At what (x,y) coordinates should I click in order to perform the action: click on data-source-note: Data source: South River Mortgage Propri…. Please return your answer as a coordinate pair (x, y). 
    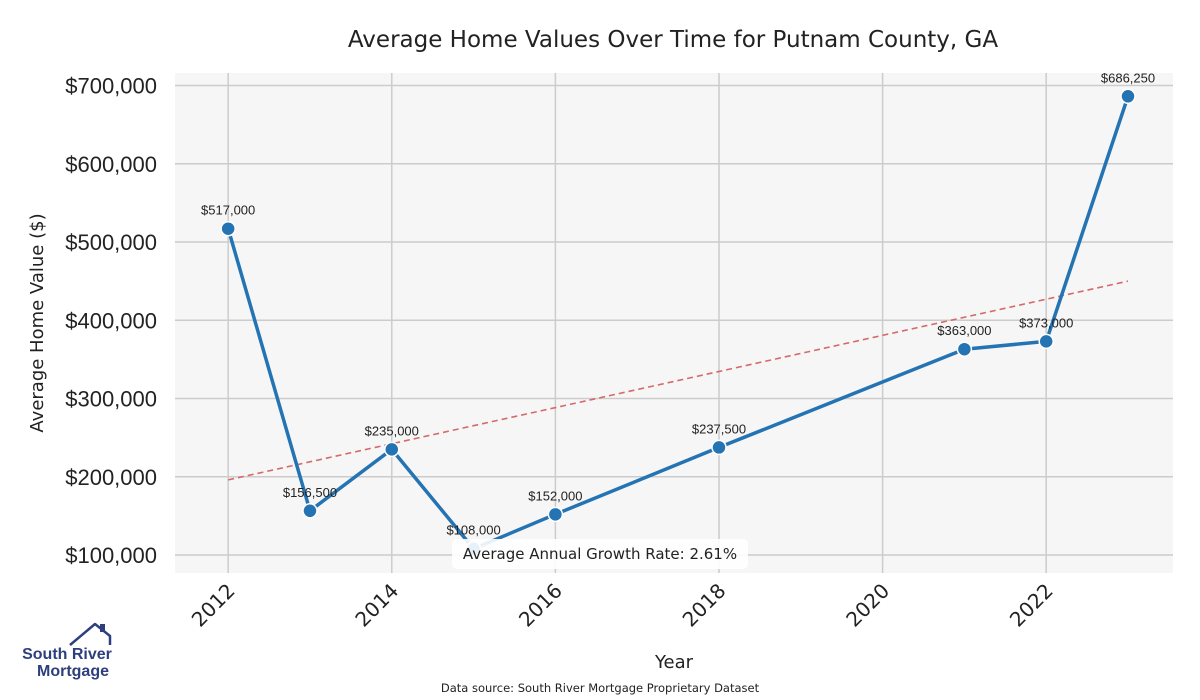
    Looking at the image, I should click on (600, 688).